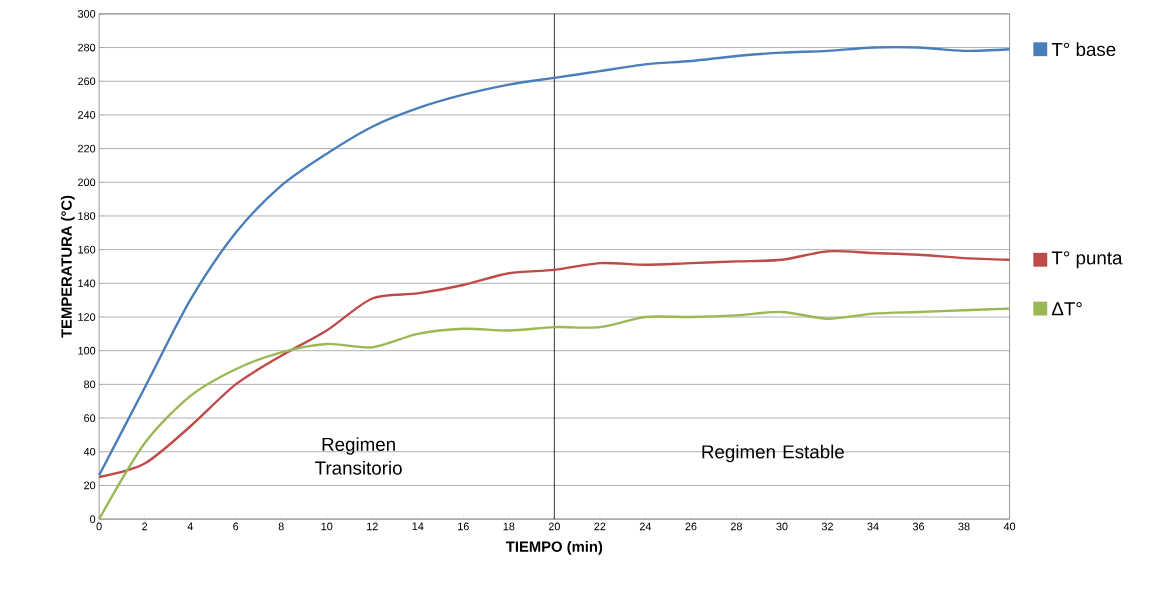 The width and height of the screenshot is (1175, 595). I want to click on annotation: Regimen Estable, so click(773, 453).